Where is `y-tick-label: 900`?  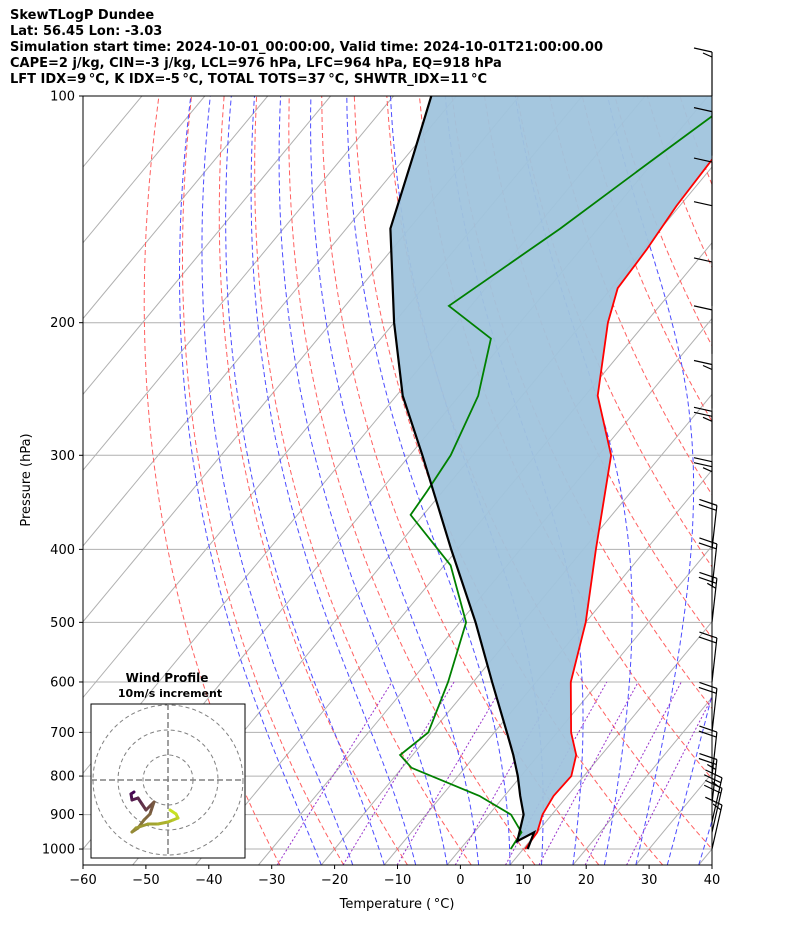 y-tick-label: 900 is located at coordinates (62, 815).